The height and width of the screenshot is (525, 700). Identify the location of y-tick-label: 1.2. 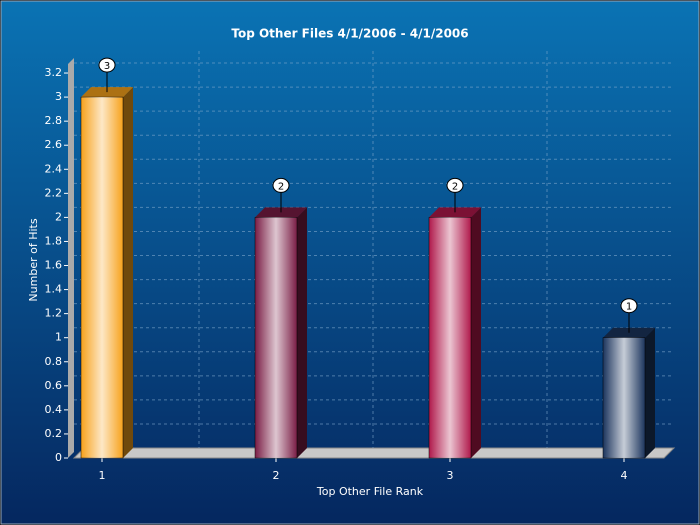
(54, 313).